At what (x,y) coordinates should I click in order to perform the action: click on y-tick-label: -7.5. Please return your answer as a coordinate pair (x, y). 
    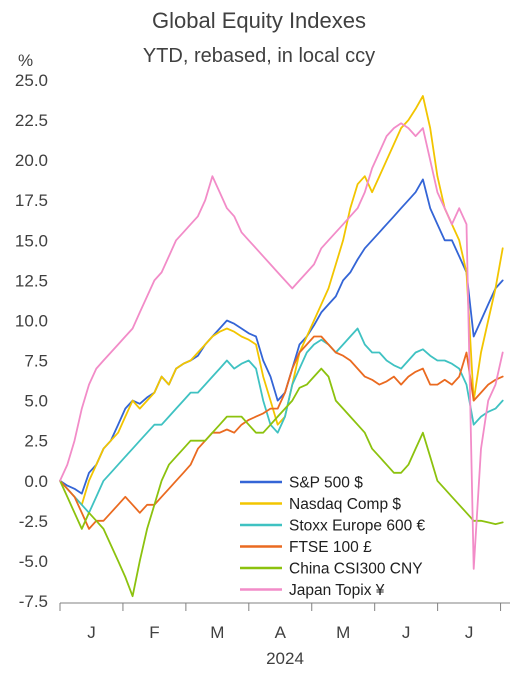
    Looking at the image, I should click on (33, 601).